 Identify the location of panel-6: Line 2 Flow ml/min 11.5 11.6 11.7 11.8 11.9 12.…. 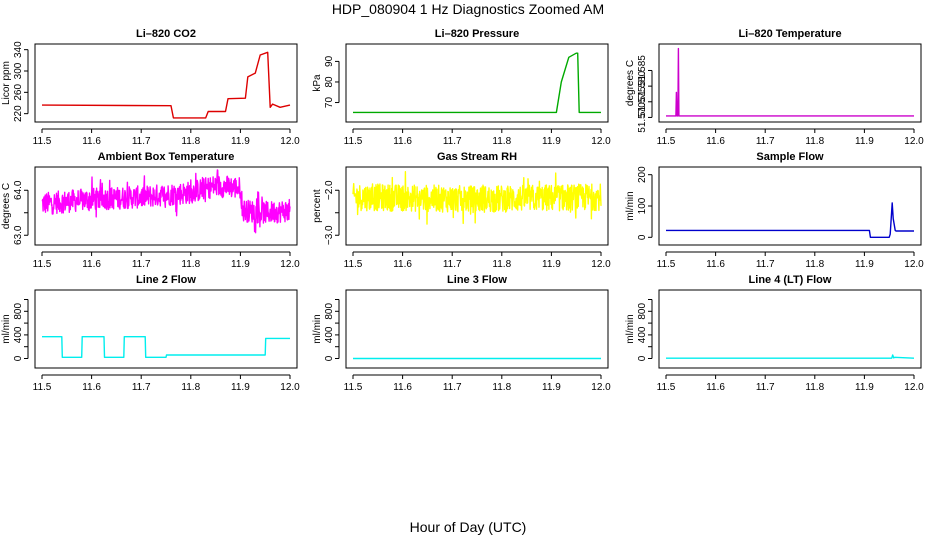
(150, 333).